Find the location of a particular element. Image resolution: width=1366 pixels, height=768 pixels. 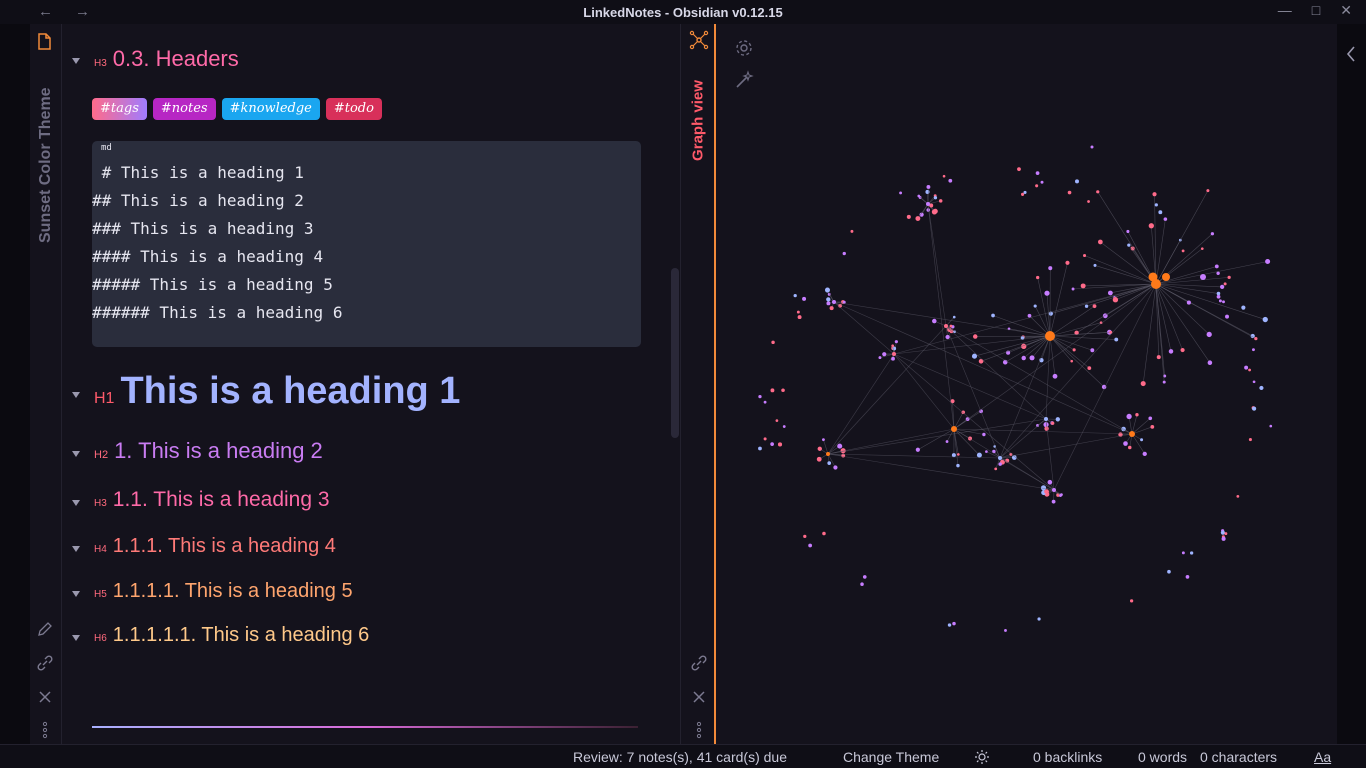

graph-icon is located at coordinates (699, 40).